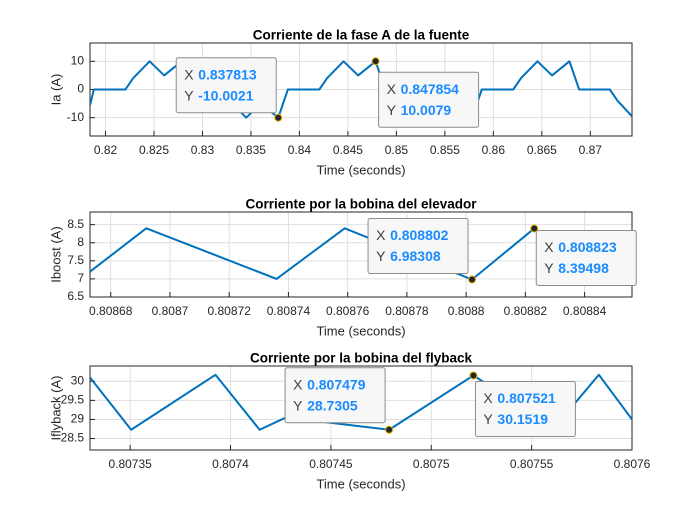 The width and height of the screenshot is (700, 525). Describe the element at coordinates (494, 150) in the screenshot. I see `x-tick-label: 0.86` at that location.